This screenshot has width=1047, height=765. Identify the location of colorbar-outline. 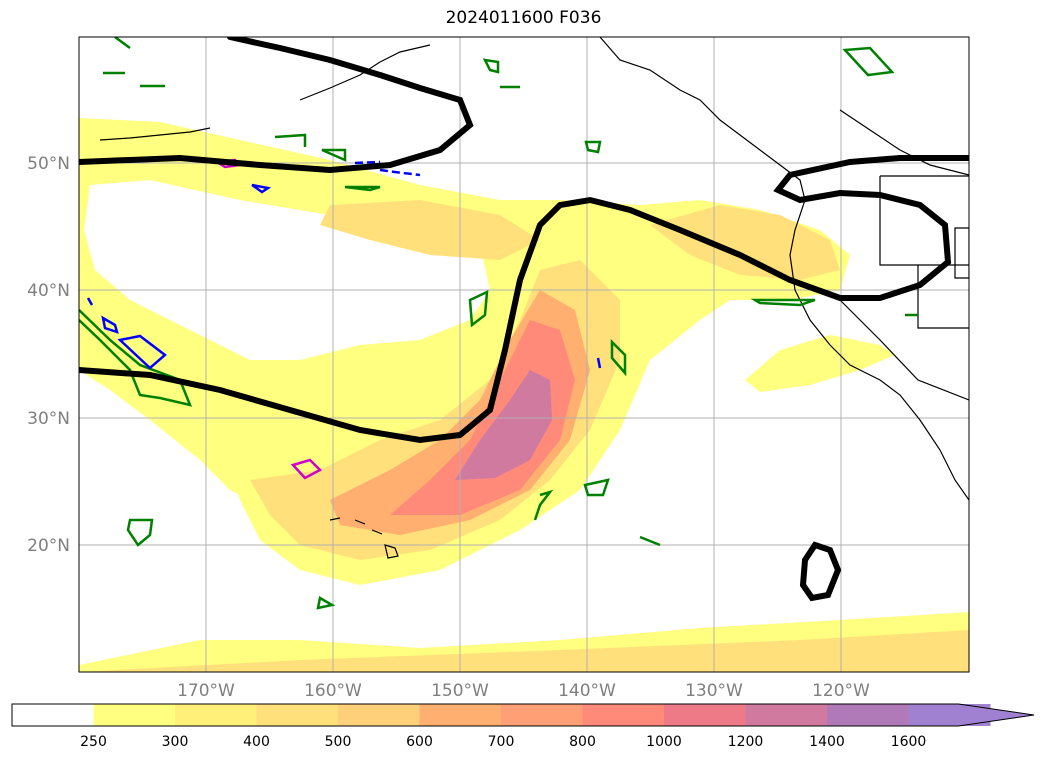
(523, 715).